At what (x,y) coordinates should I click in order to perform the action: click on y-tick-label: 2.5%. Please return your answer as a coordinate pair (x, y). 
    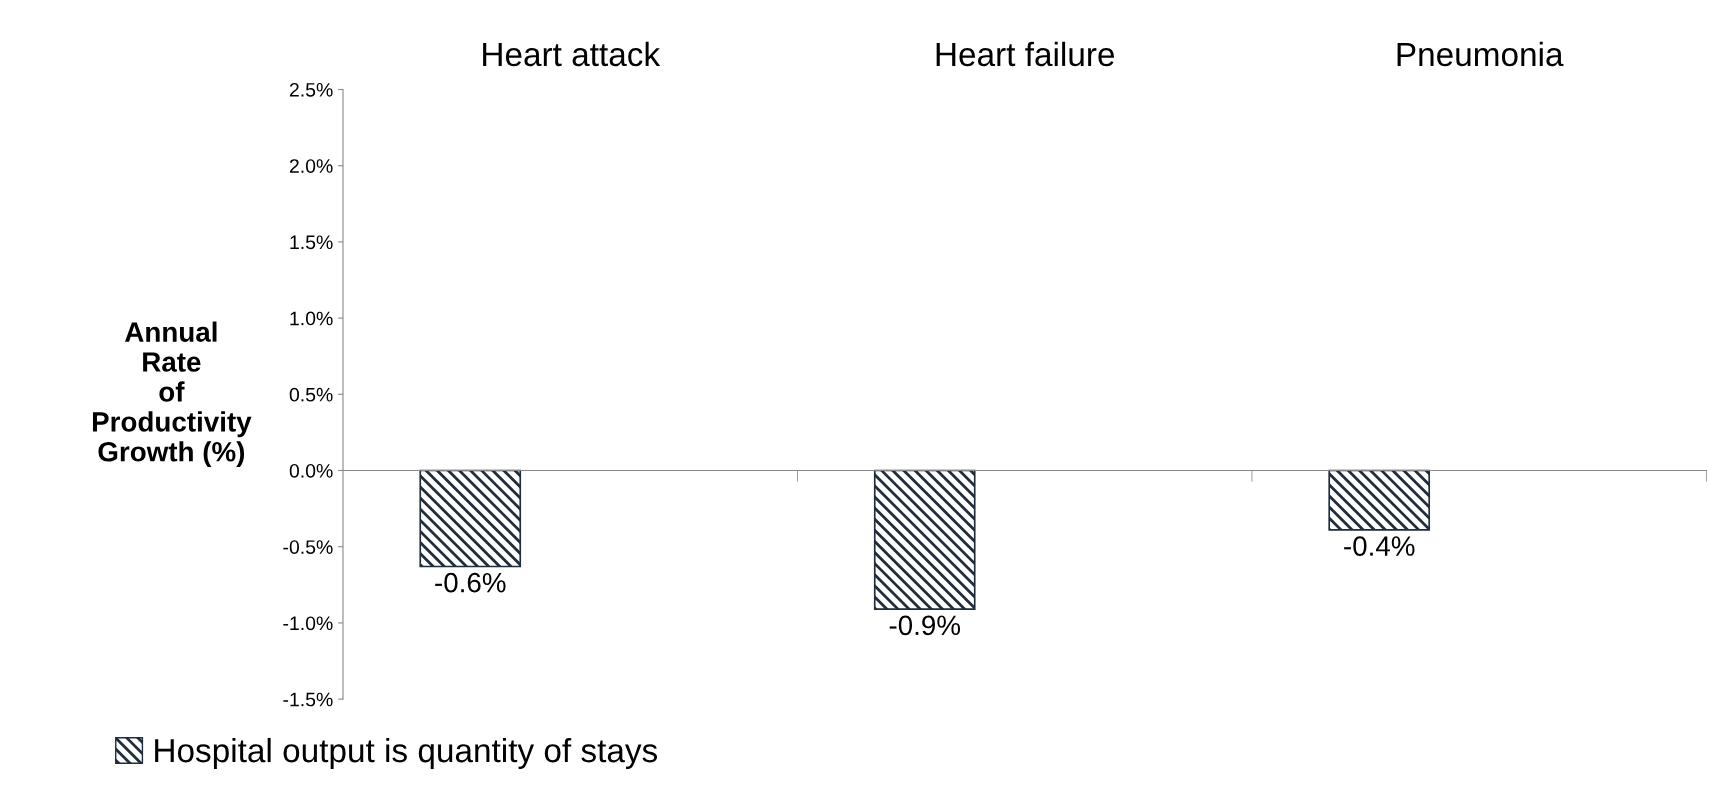
    Looking at the image, I should click on (311, 89).